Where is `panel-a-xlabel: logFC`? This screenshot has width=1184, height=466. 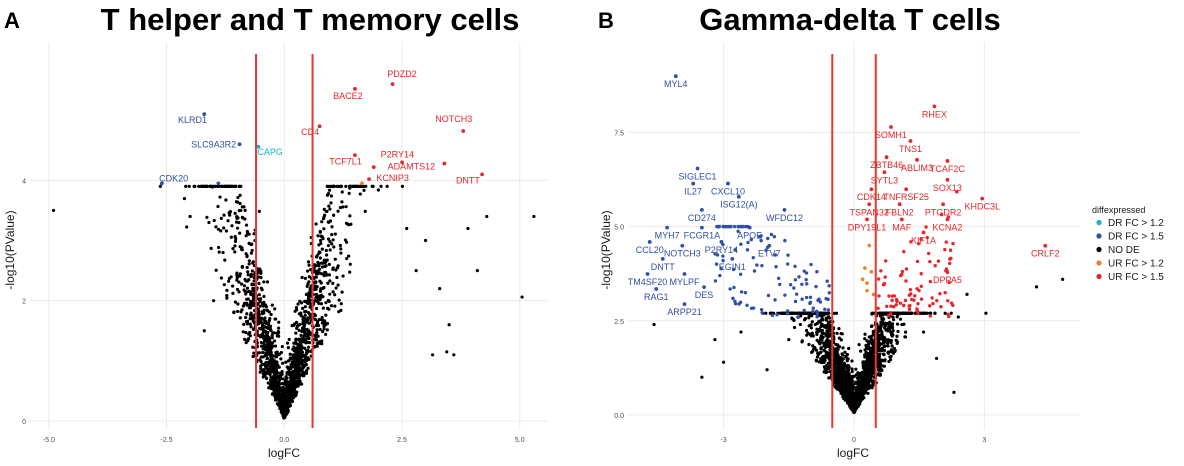
panel-a-xlabel: logFC is located at coordinates (284, 453).